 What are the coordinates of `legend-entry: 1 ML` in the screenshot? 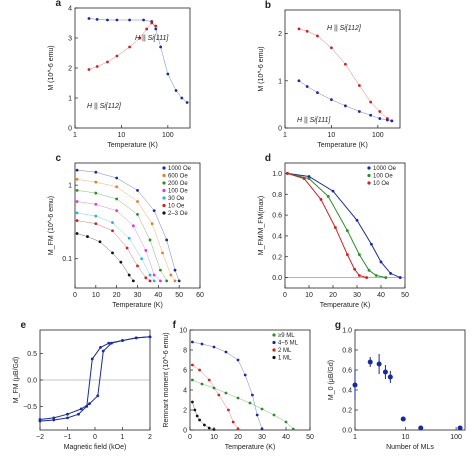 It's located at (285, 359).